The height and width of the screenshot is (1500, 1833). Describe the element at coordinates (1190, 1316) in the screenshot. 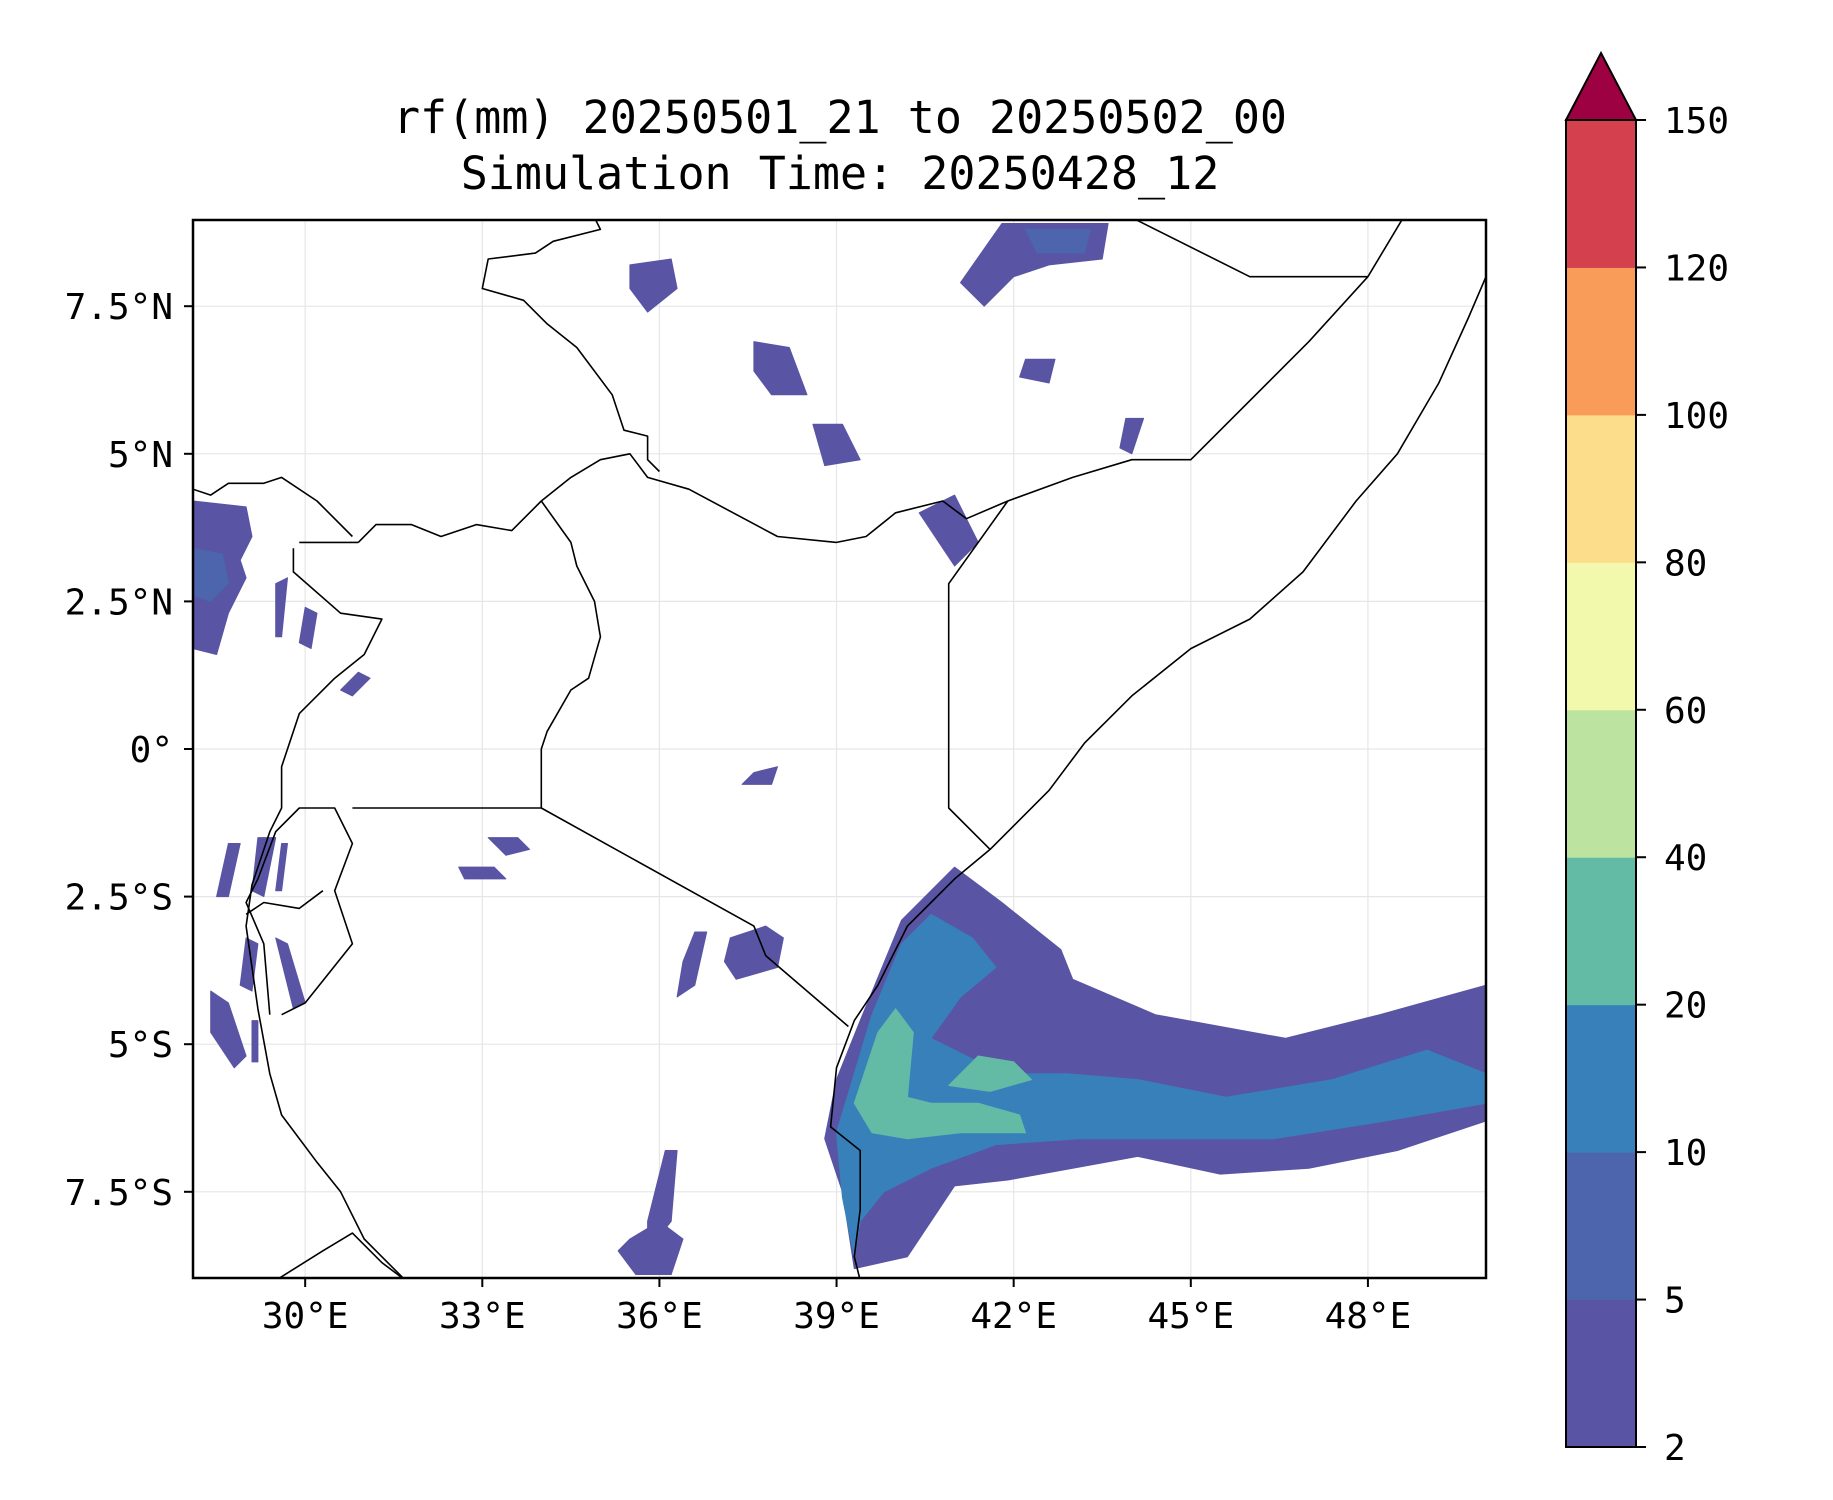

I see `lon-tick-label: 45°E` at that location.